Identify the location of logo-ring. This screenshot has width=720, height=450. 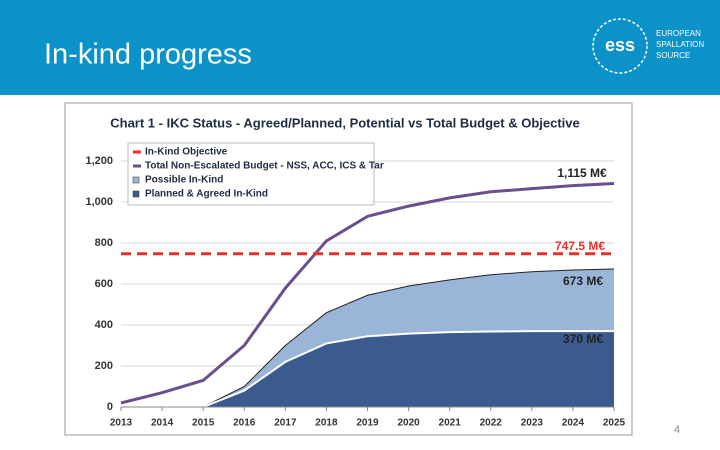
(620, 46).